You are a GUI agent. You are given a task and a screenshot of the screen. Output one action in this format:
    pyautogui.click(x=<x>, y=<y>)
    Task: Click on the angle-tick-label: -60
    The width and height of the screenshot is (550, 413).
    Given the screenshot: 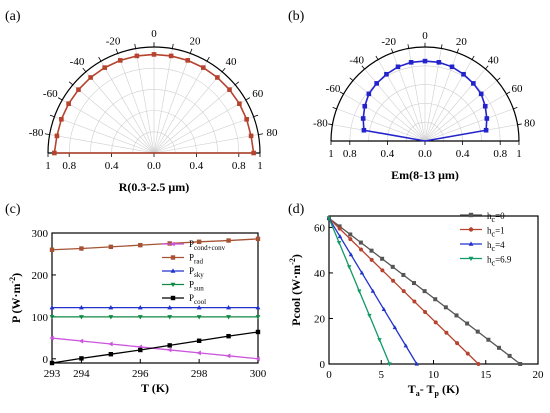 What is the action you would take?
    pyautogui.click(x=333, y=89)
    